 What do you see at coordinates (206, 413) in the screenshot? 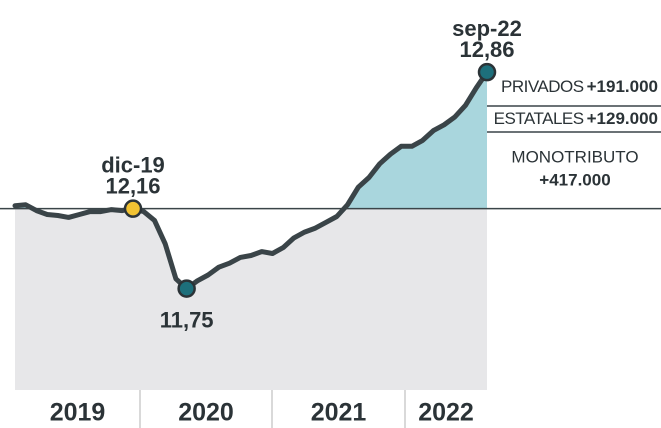
I see `x-axis-label: 2020` at bounding box center [206, 413].